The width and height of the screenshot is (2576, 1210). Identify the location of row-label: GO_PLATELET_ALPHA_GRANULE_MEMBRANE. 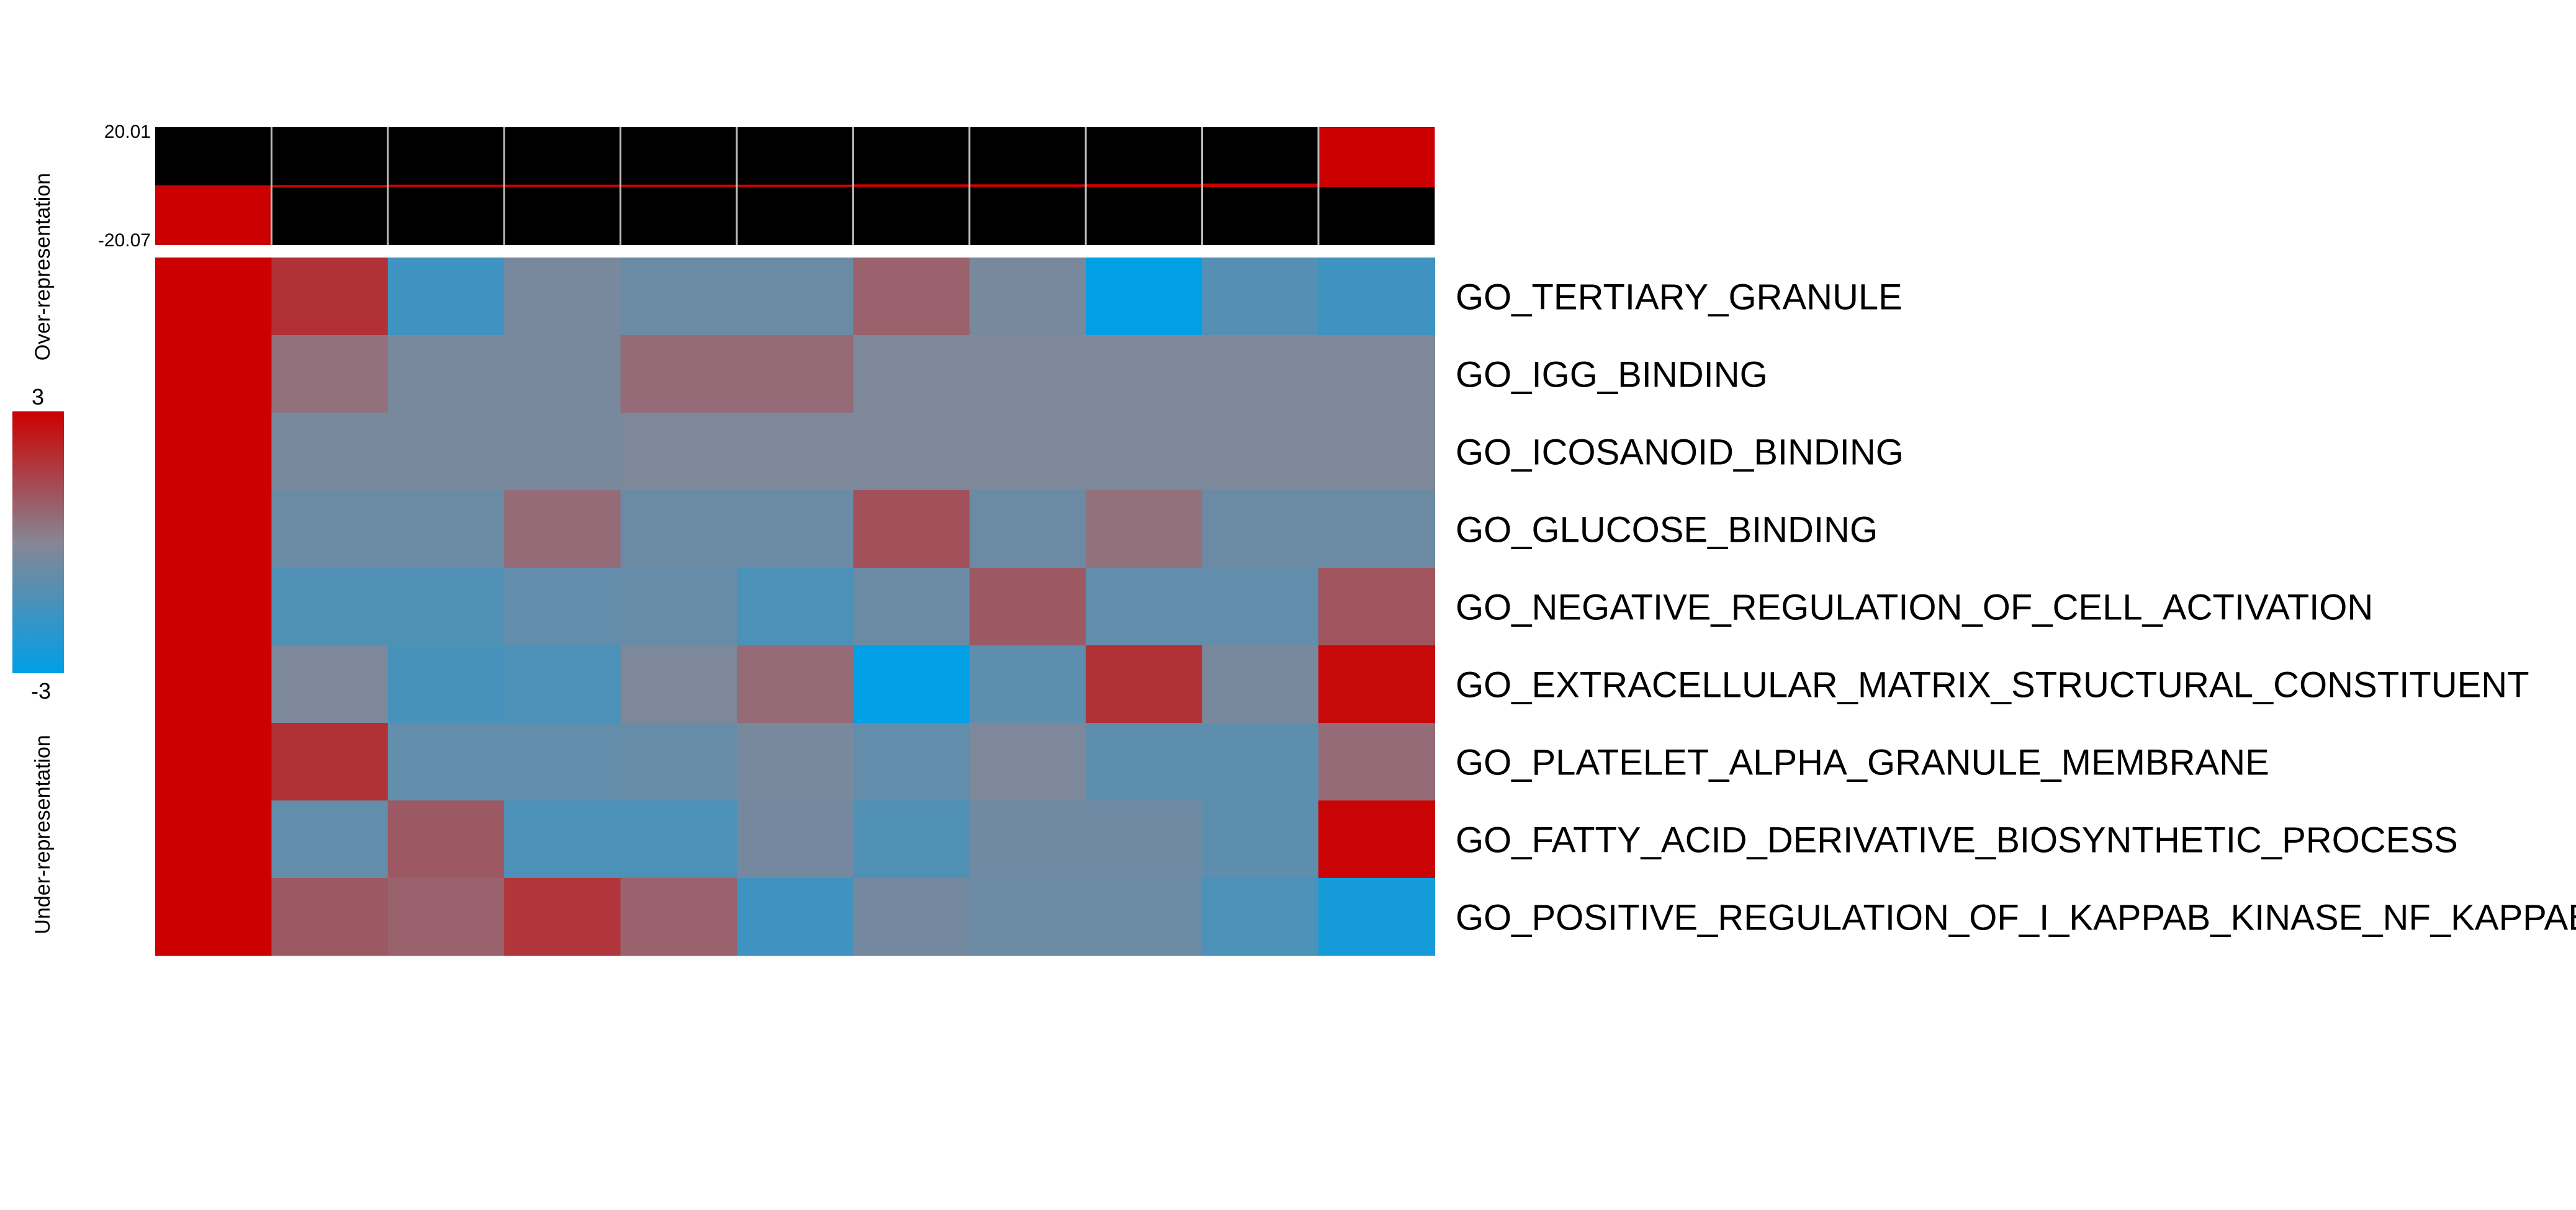
(1862, 762).